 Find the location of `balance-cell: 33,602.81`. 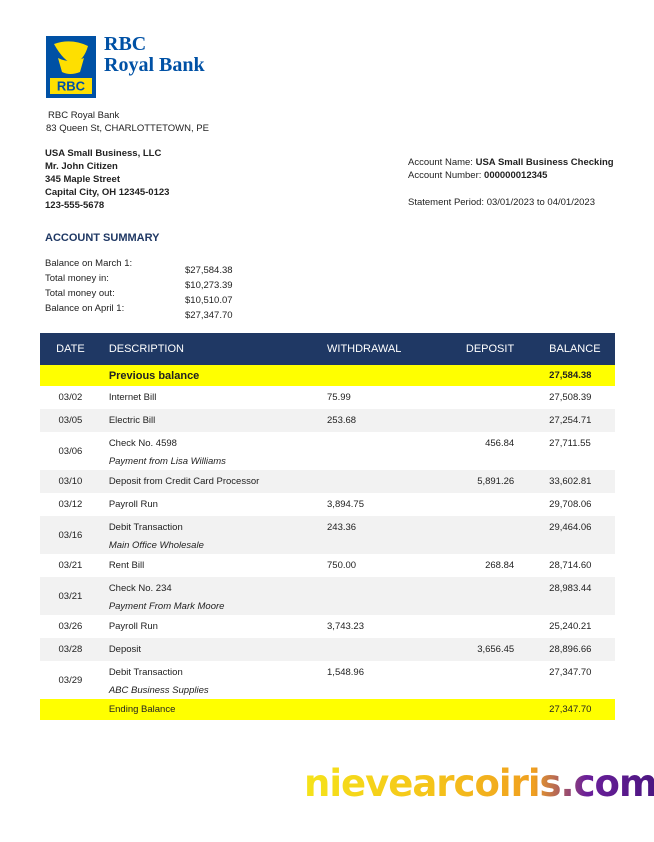

balance-cell: 33,602.81 is located at coordinates (577, 481).